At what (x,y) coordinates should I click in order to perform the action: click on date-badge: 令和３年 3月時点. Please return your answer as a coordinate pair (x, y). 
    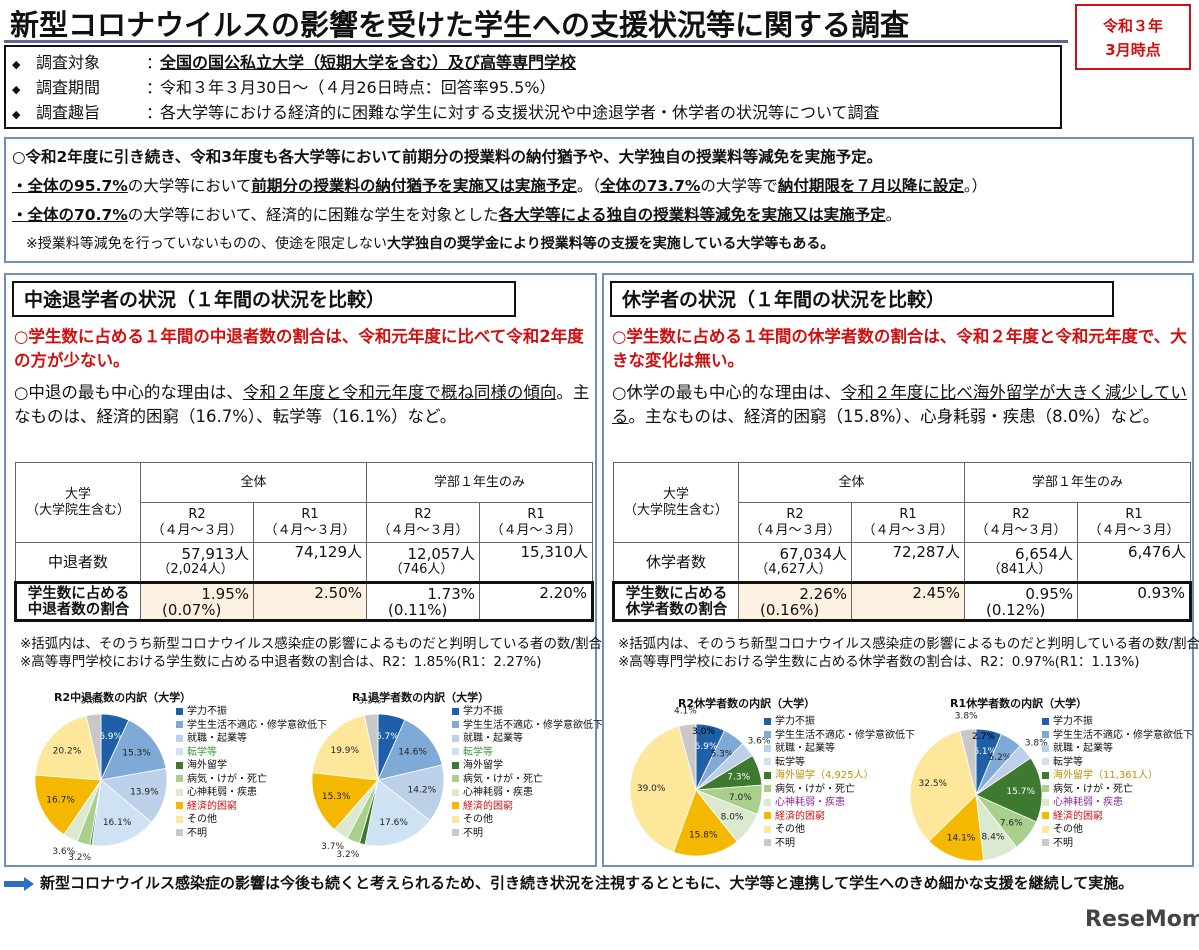
    Looking at the image, I should click on (1133, 37).